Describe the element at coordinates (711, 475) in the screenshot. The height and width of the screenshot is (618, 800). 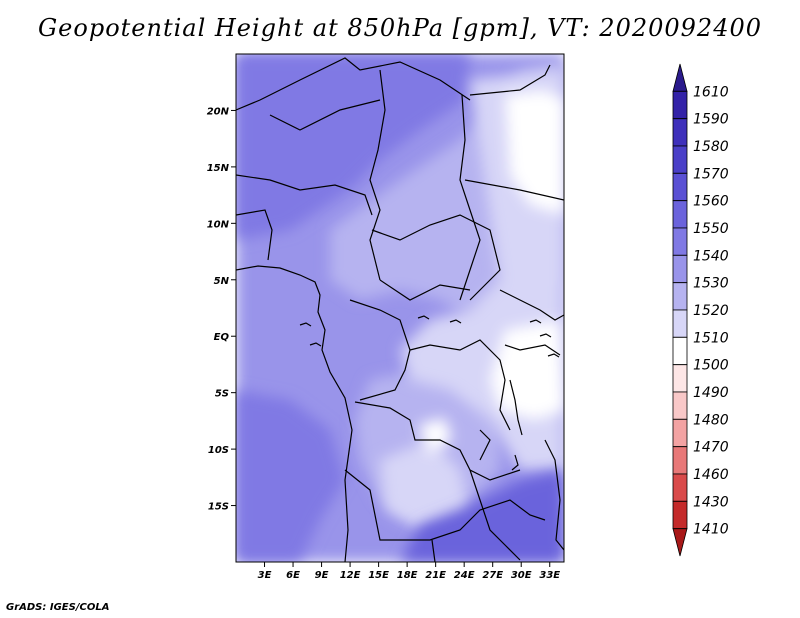
I see `colorbar-label: 1460` at that location.